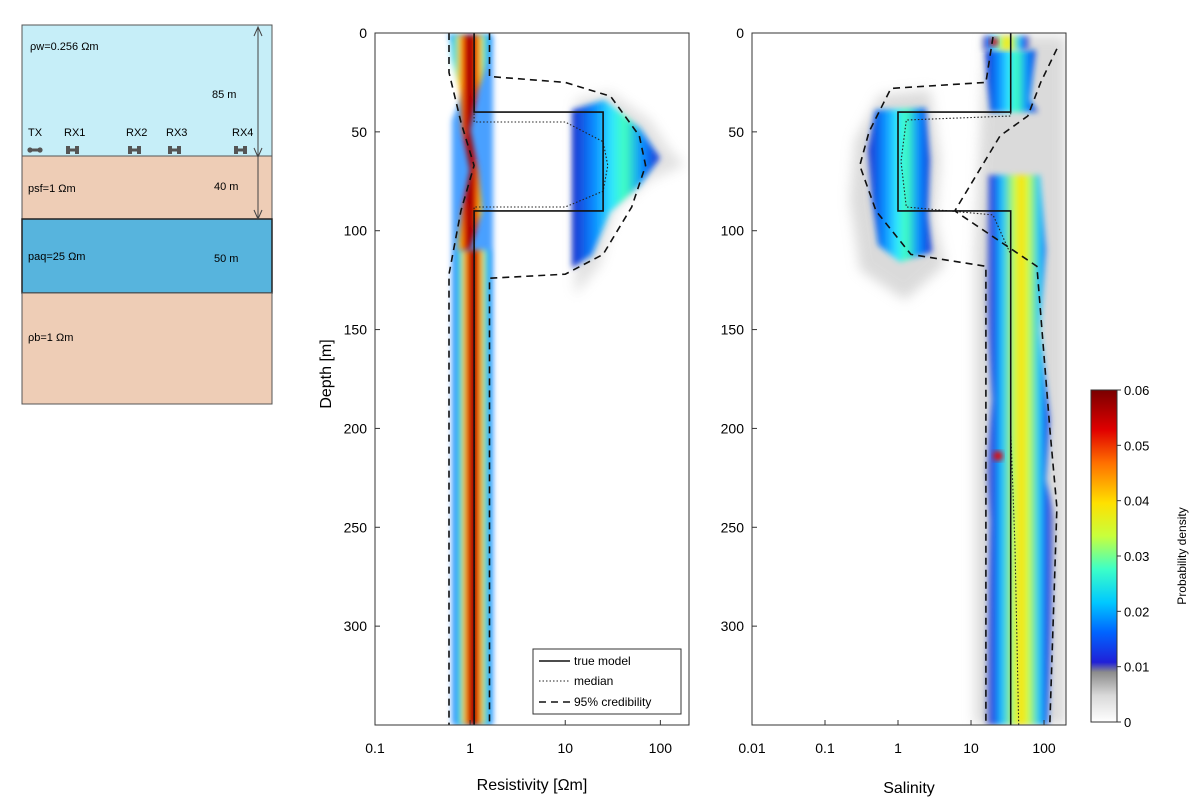 The width and height of the screenshot is (1200, 805). Describe the element at coordinates (74, 133) in the screenshot. I see `receiver-label-rx1: RX1` at that location.